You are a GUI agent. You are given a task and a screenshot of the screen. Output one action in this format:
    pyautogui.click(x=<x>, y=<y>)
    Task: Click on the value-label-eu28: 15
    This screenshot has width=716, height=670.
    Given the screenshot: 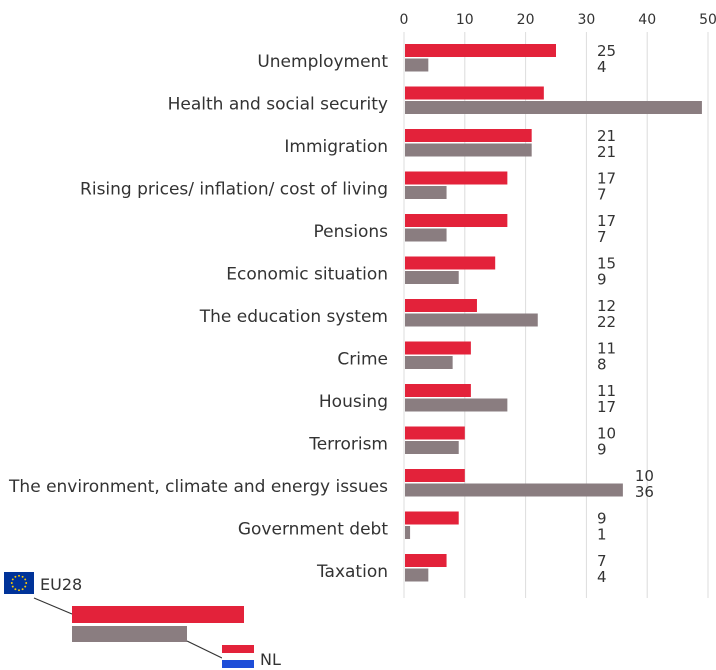 What is the action you would take?
    pyautogui.click(x=606, y=264)
    